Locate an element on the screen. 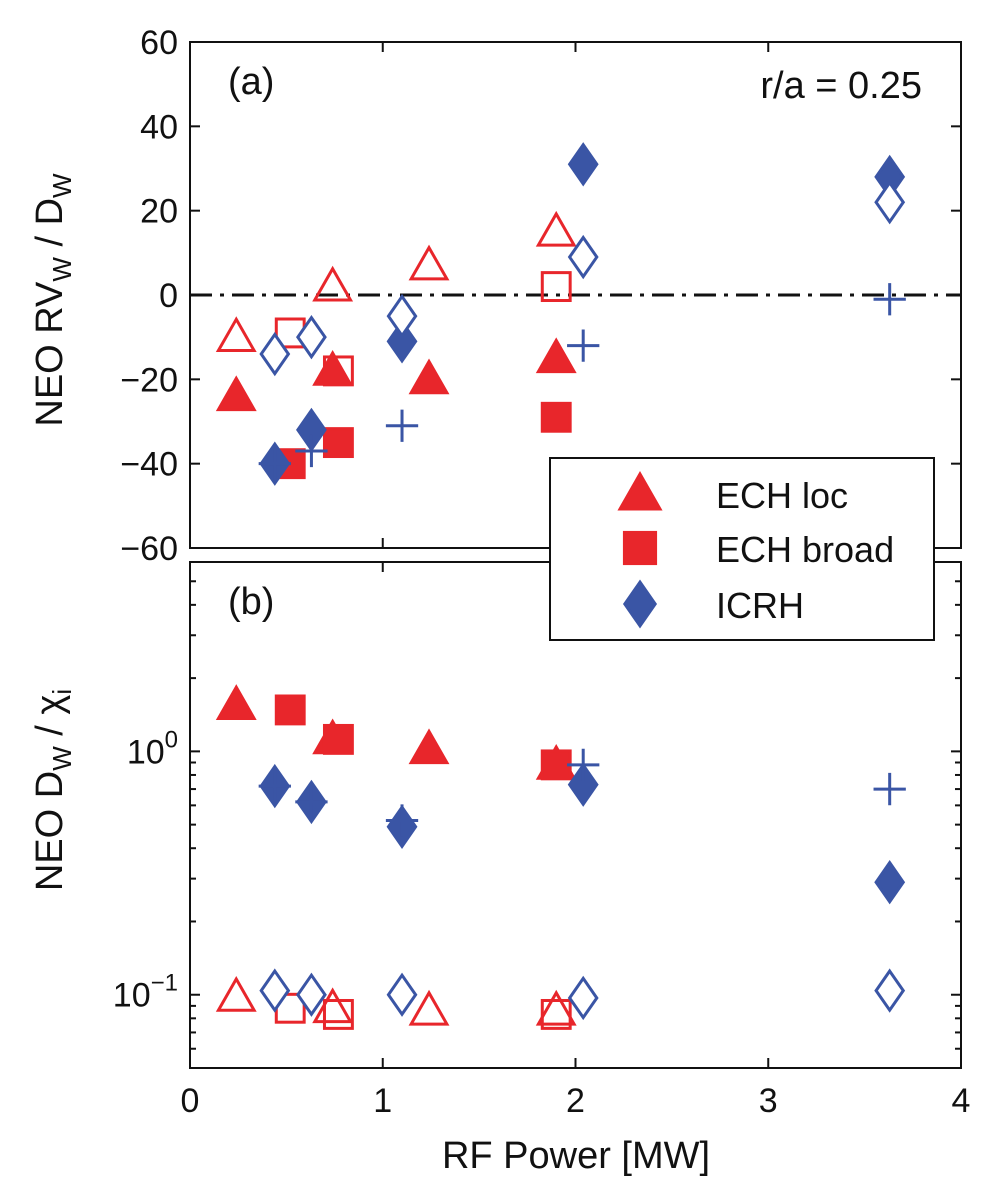  panel-a-ytick-label: 20 is located at coordinates (159, 212).